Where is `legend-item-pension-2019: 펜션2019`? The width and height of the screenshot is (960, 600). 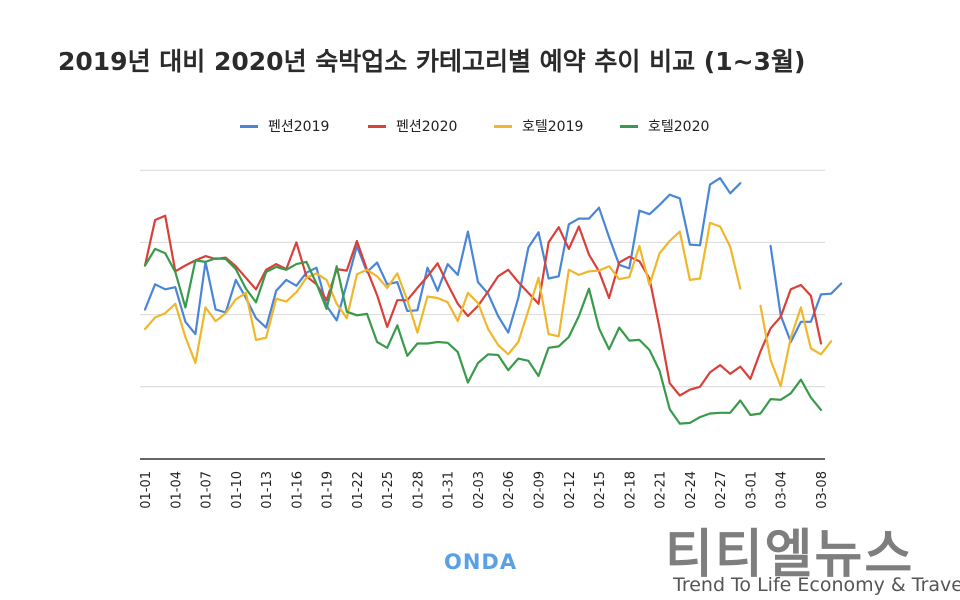 legend-item-pension-2019: 펜션2019 is located at coordinates (284, 126).